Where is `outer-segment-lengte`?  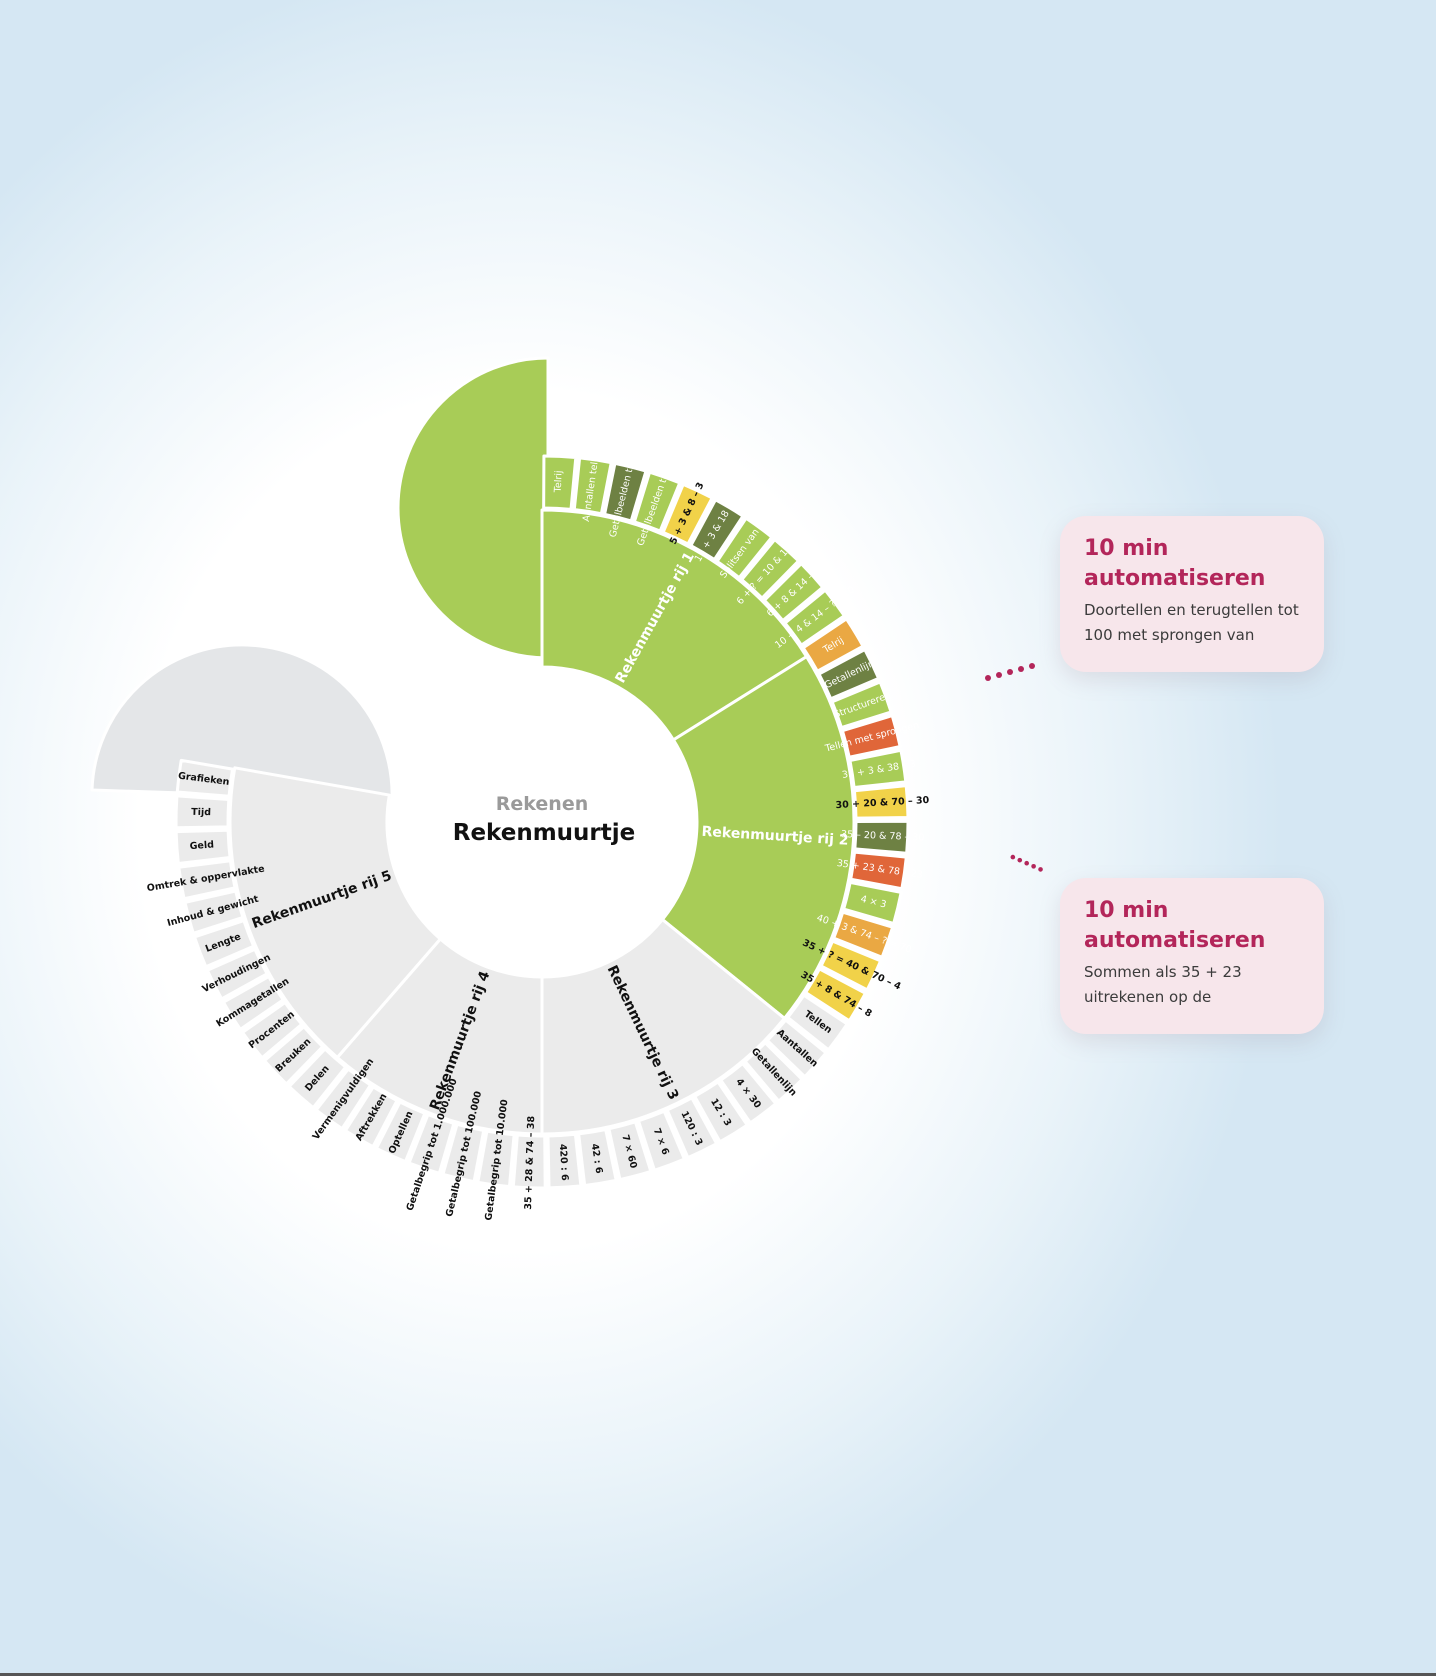
outer-segment-lengte is located at coordinates (224, 944).